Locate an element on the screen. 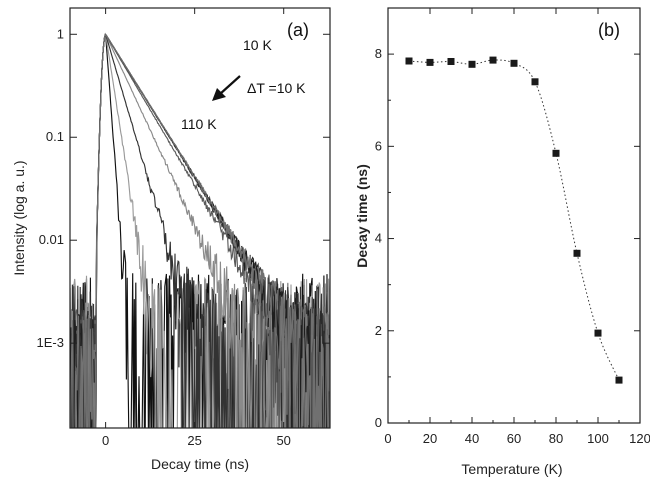 The image size is (650, 485). x-axis-label-b: Temperature (K) is located at coordinates (511, 469).